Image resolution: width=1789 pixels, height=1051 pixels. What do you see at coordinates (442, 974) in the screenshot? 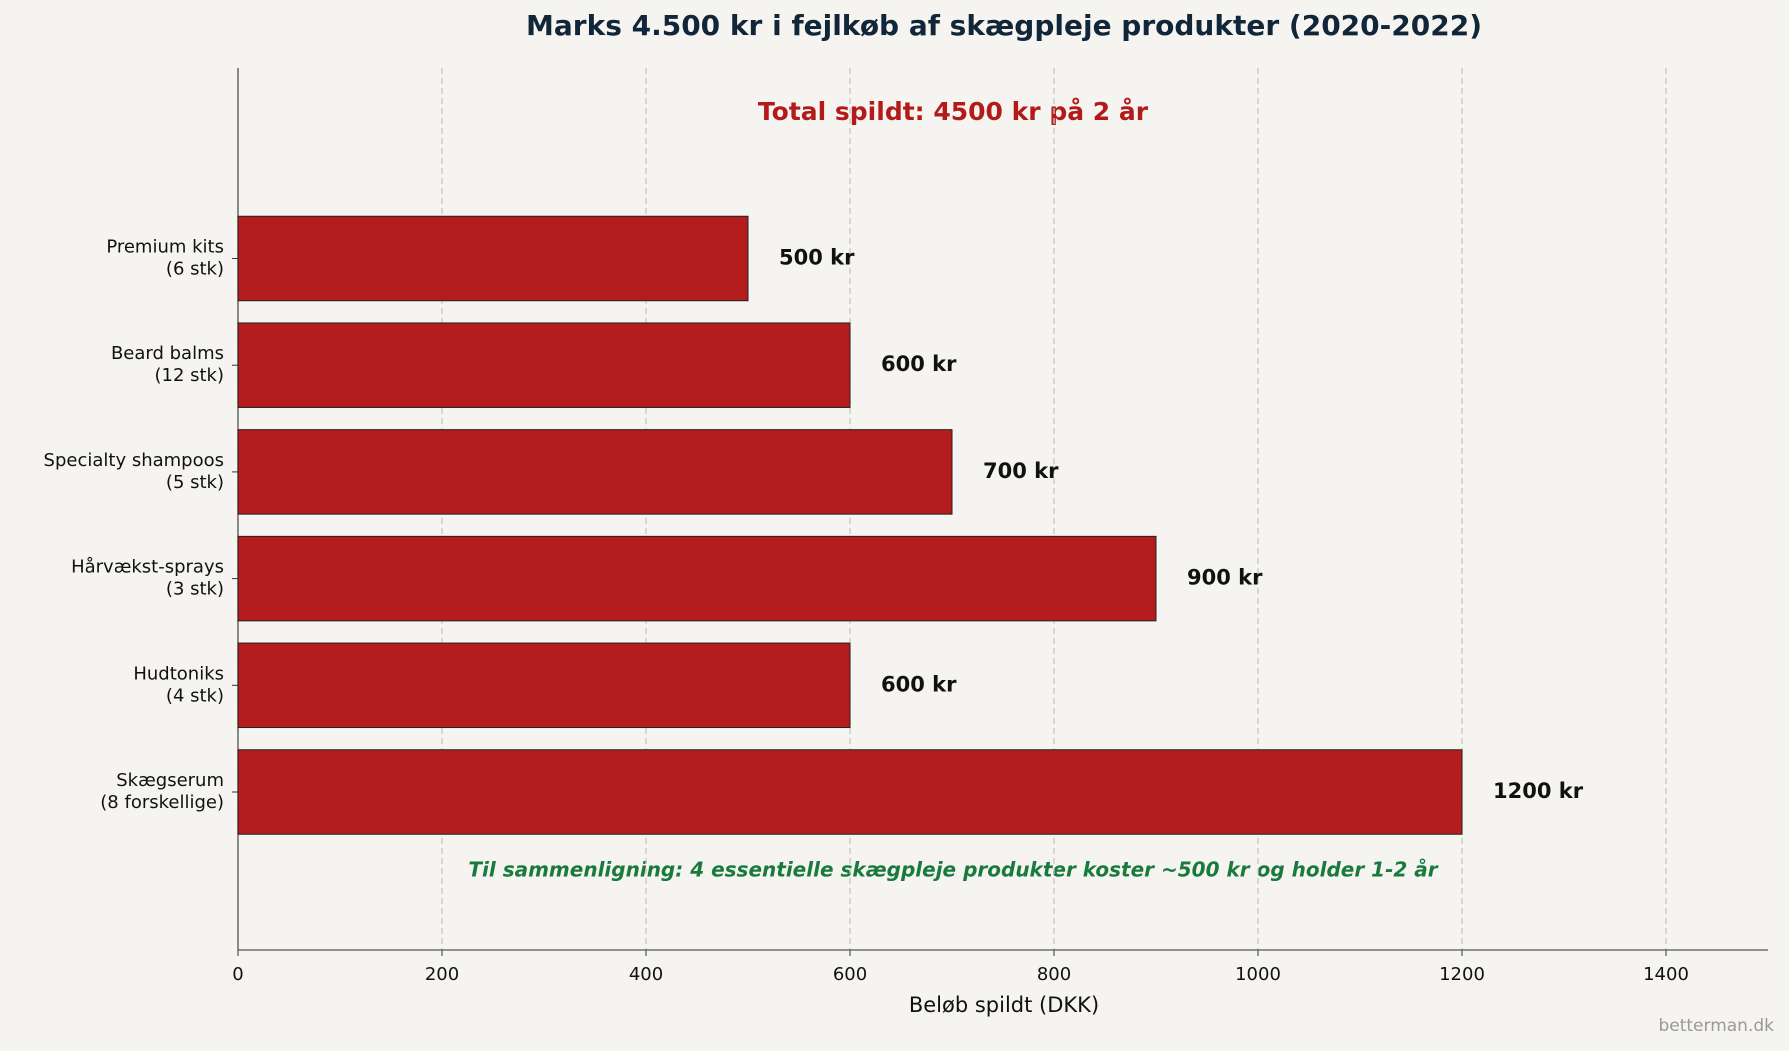
I see `x-tick-label: 200` at bounding box center [442, 974].